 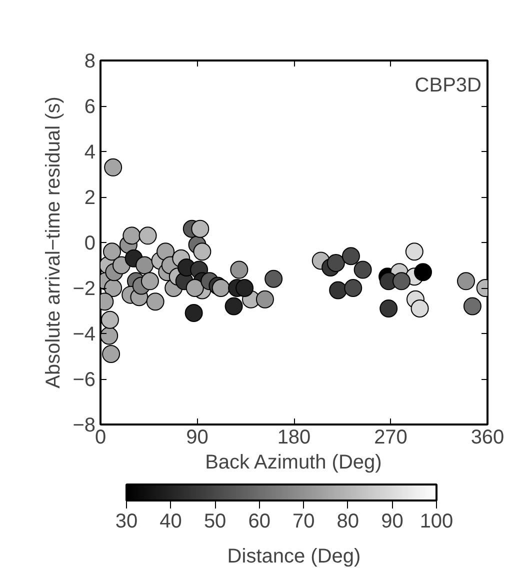 I want to click on x-tick-label: 360, so click(x=487, y=437).